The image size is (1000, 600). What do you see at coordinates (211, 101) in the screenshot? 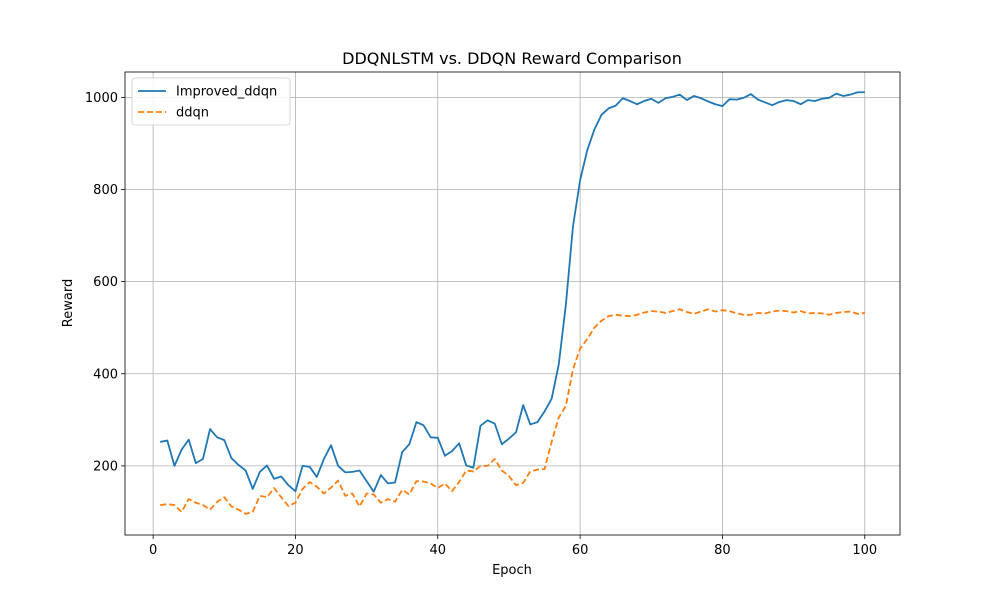
I see `legend-box` at bounding box center [211, 101].